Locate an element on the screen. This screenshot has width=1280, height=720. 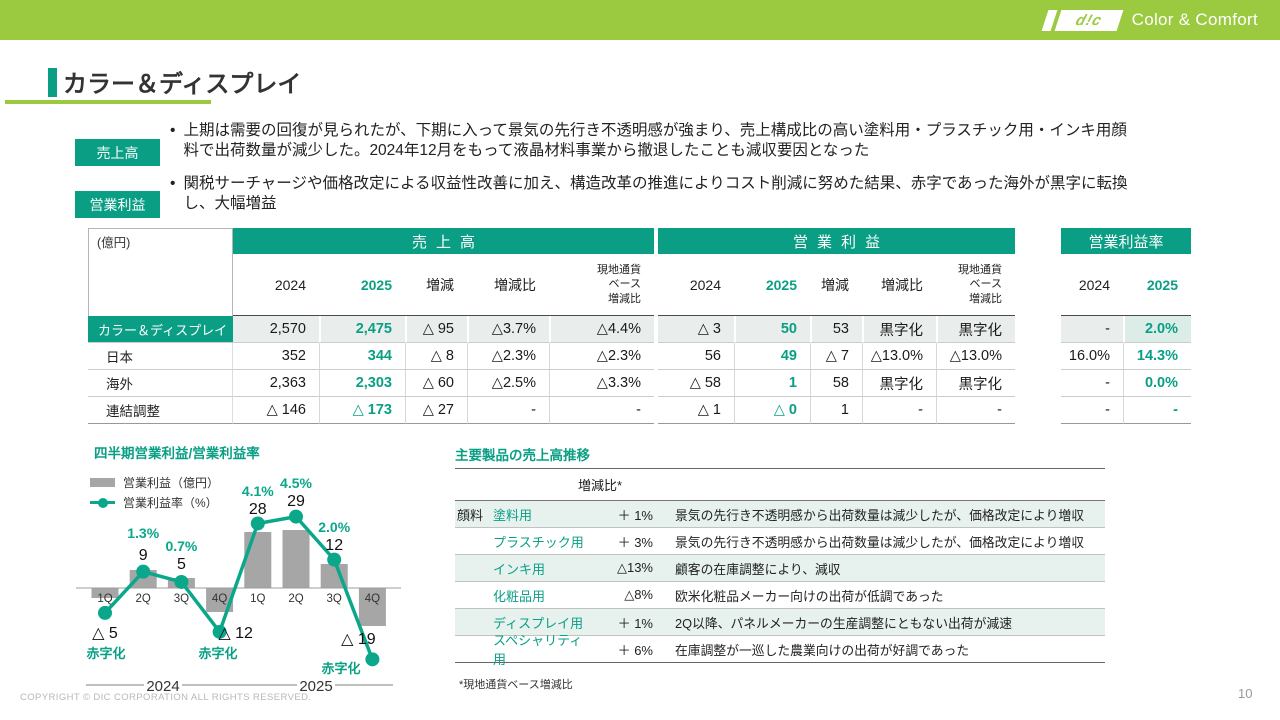
title-underline is located at coordinates (108, 102).